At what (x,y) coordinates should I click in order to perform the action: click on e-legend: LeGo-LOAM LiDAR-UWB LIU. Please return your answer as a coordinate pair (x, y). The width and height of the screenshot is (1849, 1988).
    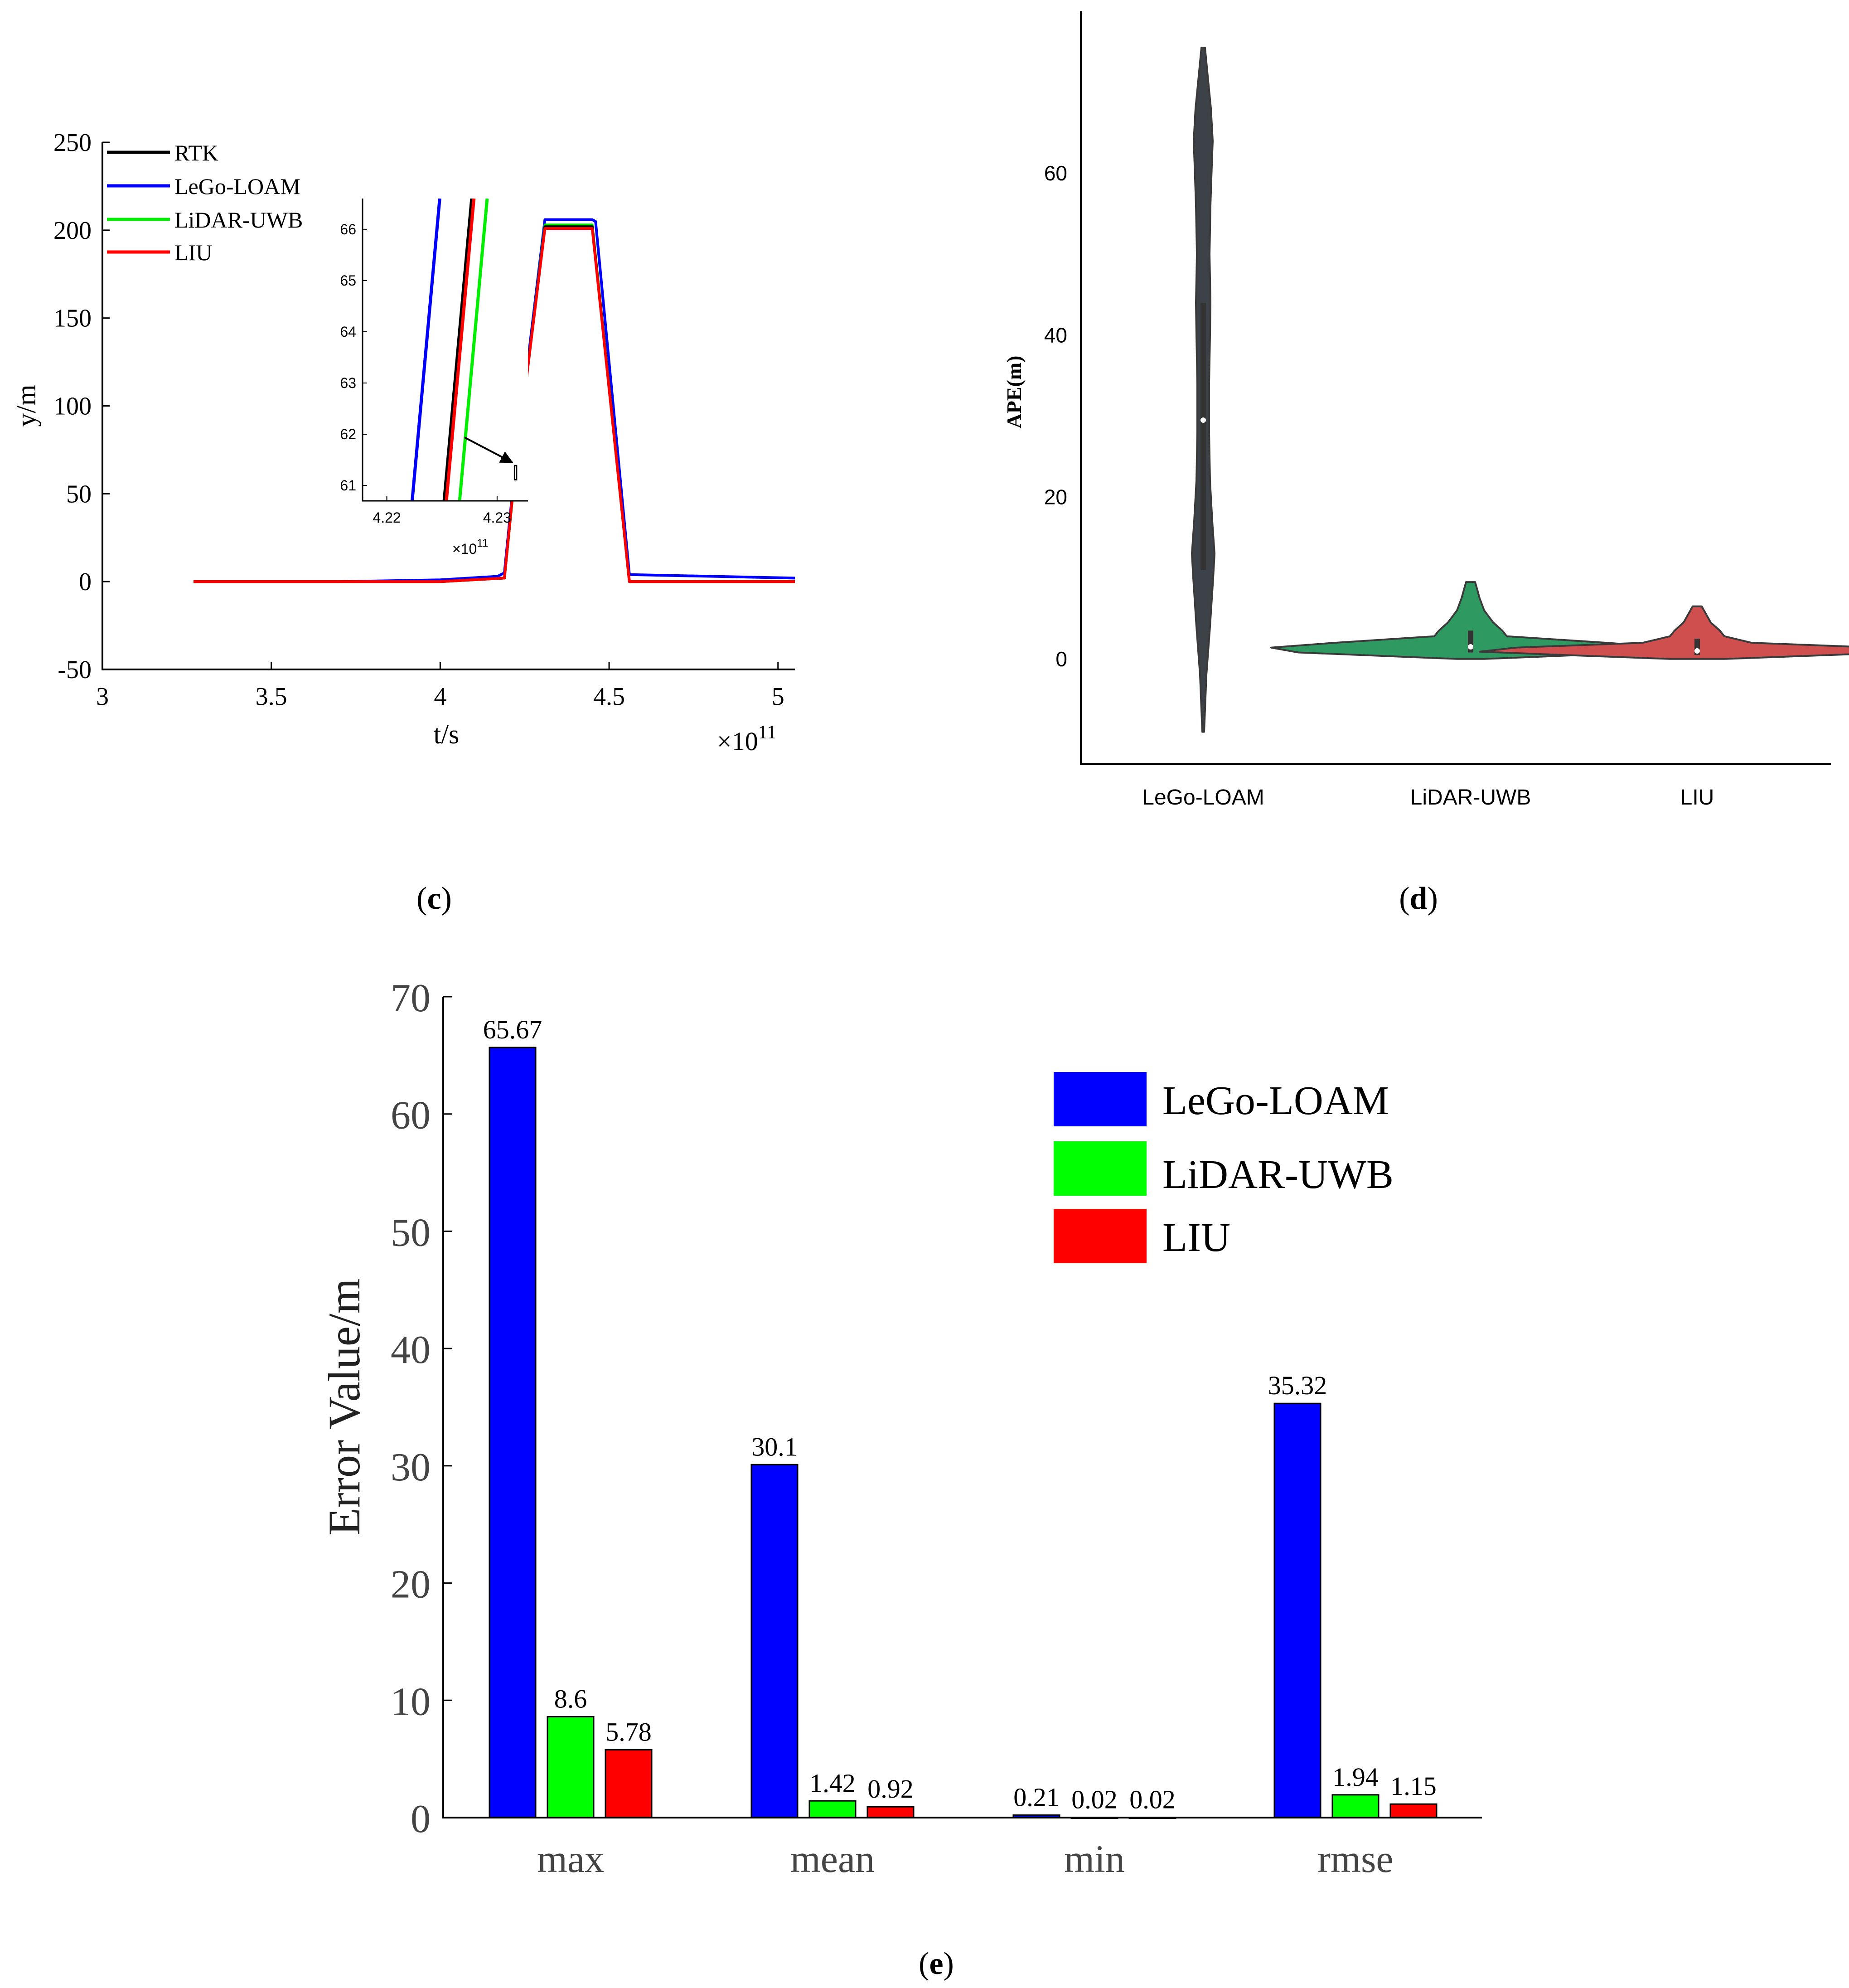
    Looking at the image, I should click on (1224, 1167).